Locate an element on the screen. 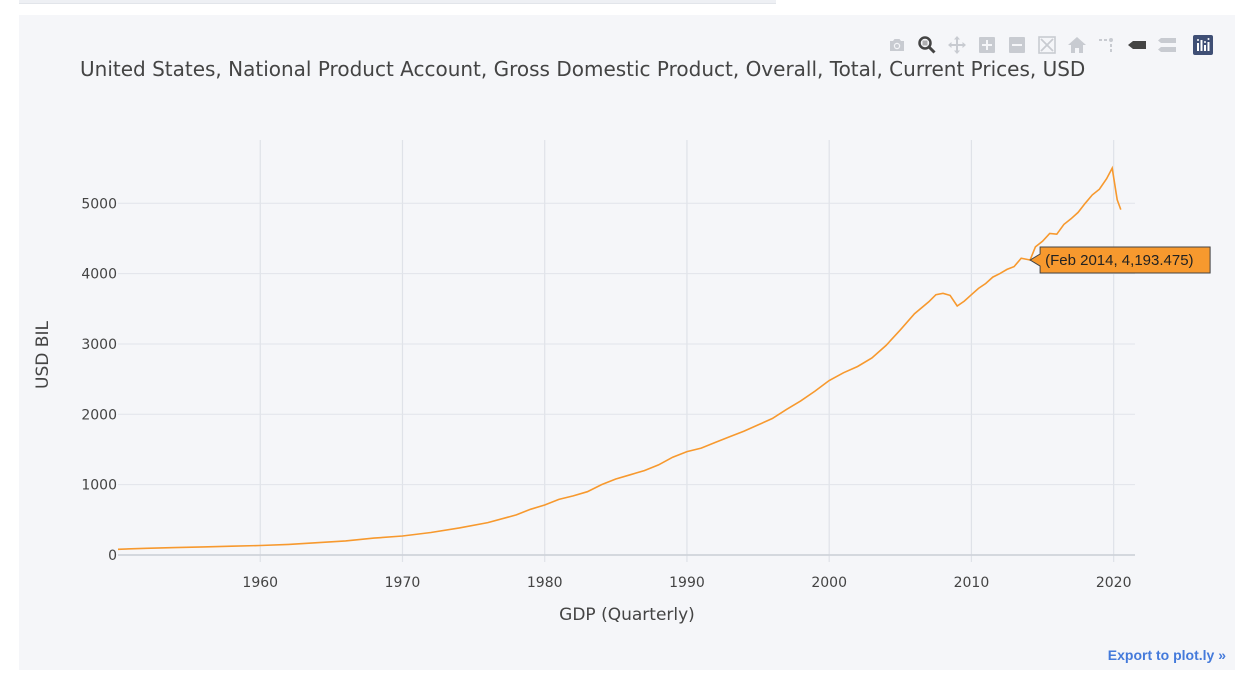  x-tick-label: 2000 is located at coordinates (829, 583).